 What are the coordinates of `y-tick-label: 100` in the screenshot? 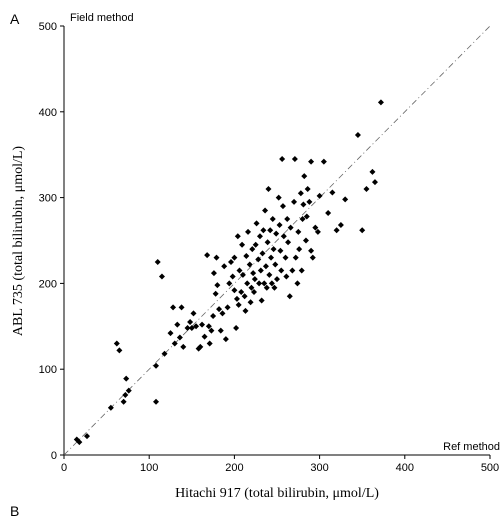 It's located at (48, 370).